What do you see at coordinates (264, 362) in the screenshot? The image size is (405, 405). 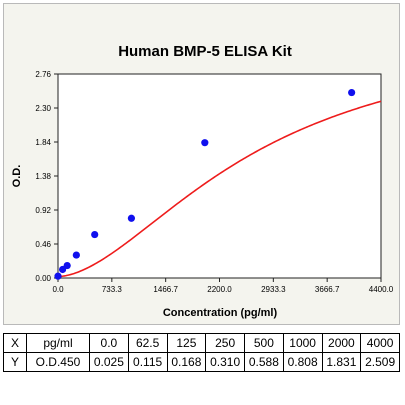 I see `table-cell: 0.588` at bounding box center [264, 362].